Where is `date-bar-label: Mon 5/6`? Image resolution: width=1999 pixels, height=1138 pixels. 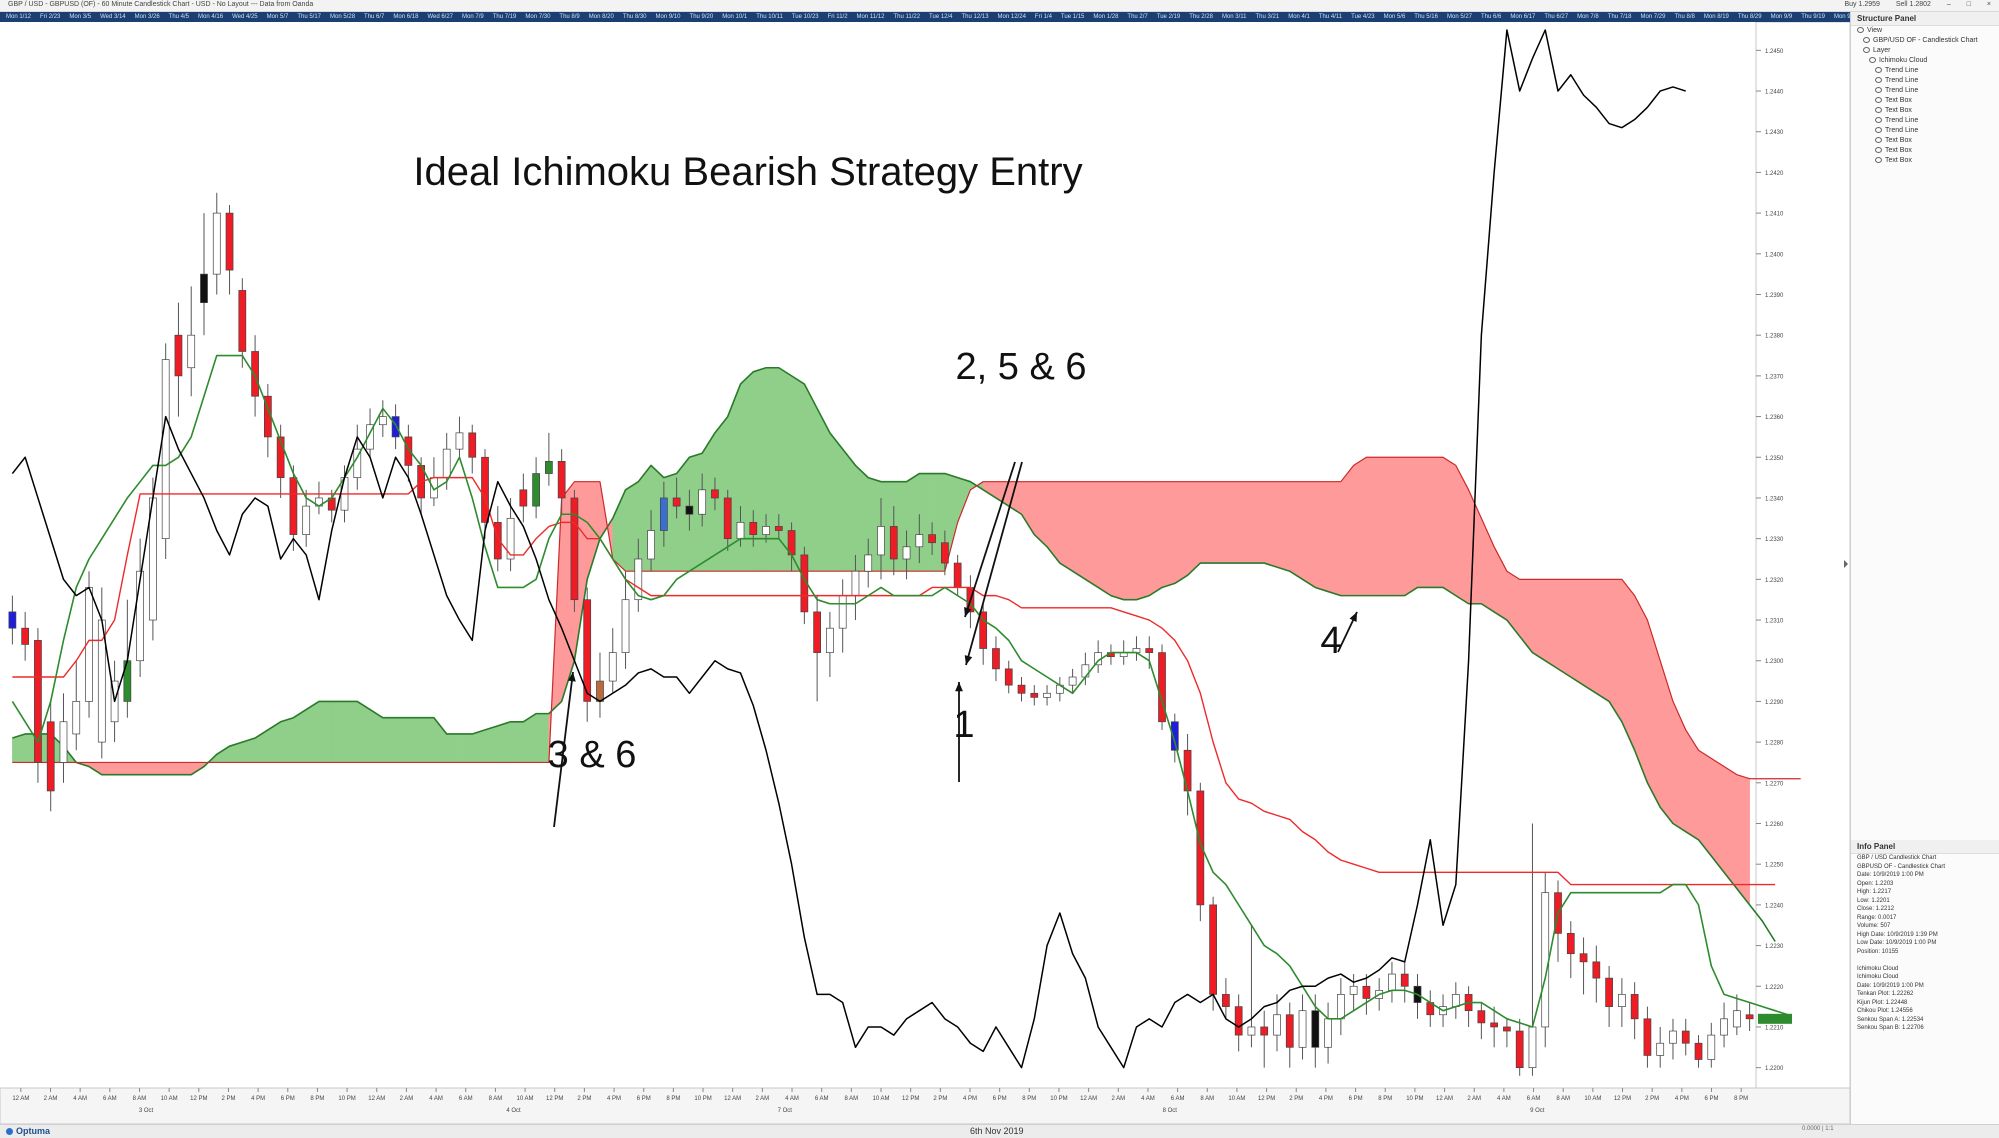 date-bar-label: Mon 5/6 is located at coordinates (1394, 17).